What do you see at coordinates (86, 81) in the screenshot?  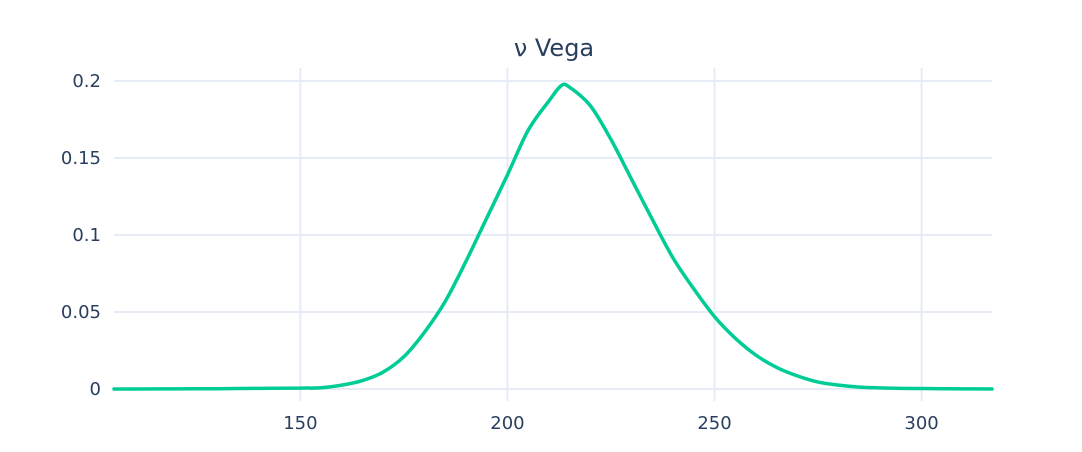 I see `y-tick-label: 0.2` at bounding box center [86, 81].